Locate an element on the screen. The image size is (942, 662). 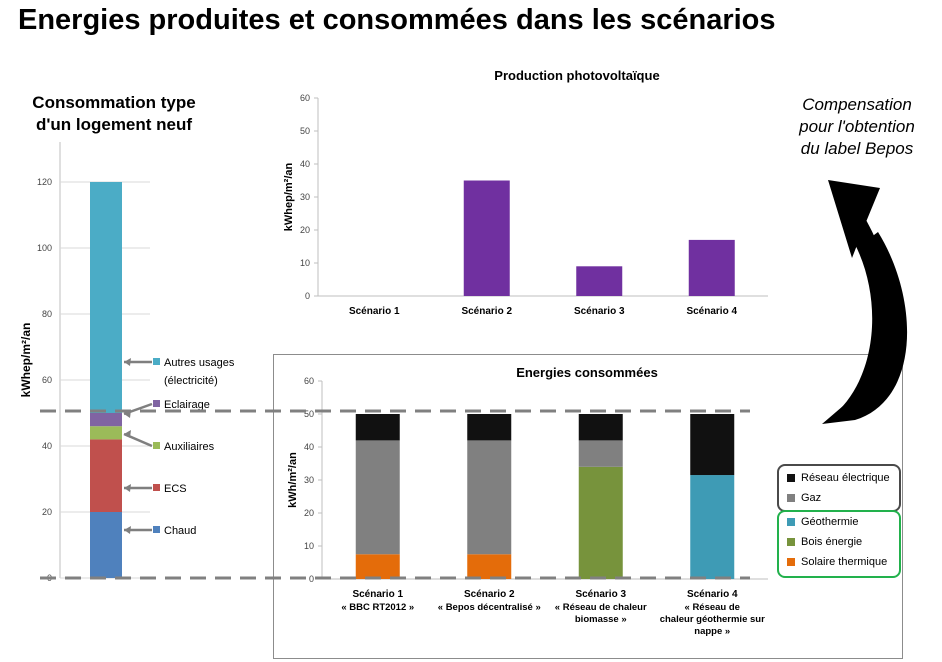
left-y-tick-label: 100 is located at coordinates (44, 248).